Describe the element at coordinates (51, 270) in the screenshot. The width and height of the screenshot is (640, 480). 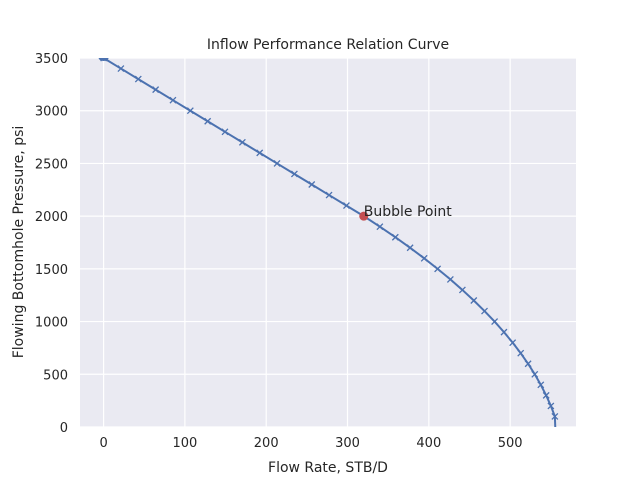
I see `y-tick-label: 1500` at that location.